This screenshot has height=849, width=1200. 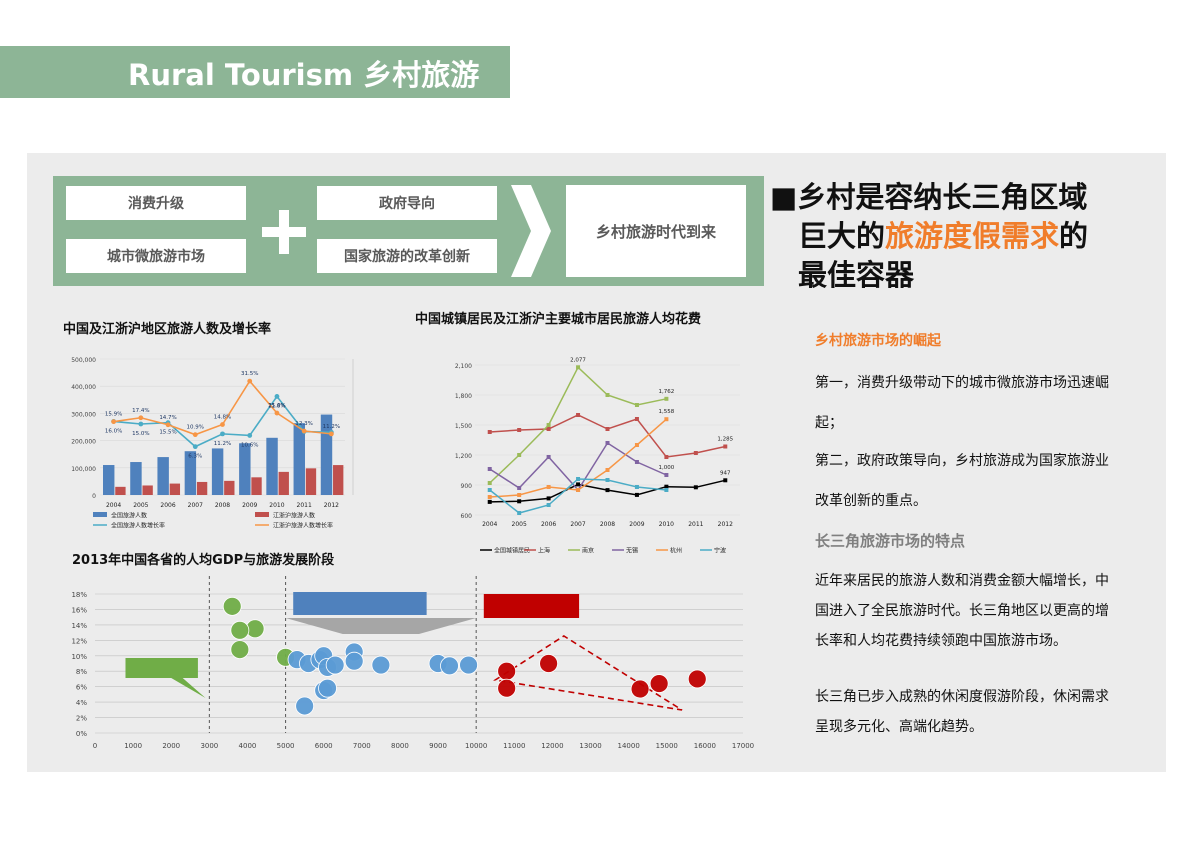 What do you see at coordinates (209, 746) in the screenshot?
I see `x-tick-label: 3000` at bounding box center [209, 746].